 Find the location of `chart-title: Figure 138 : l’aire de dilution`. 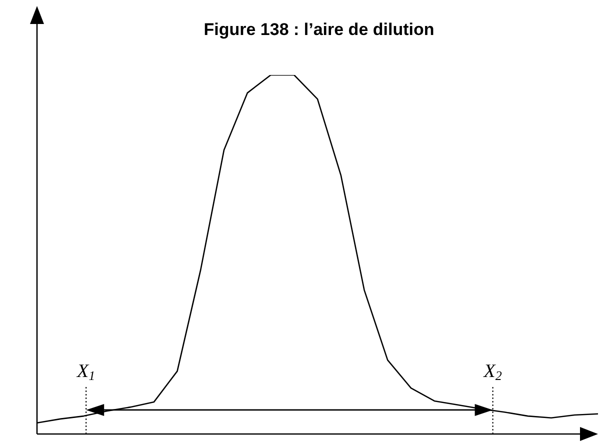

chart-title: Figure 138 : l’aire de dilution is located at coordinates (319, 30).